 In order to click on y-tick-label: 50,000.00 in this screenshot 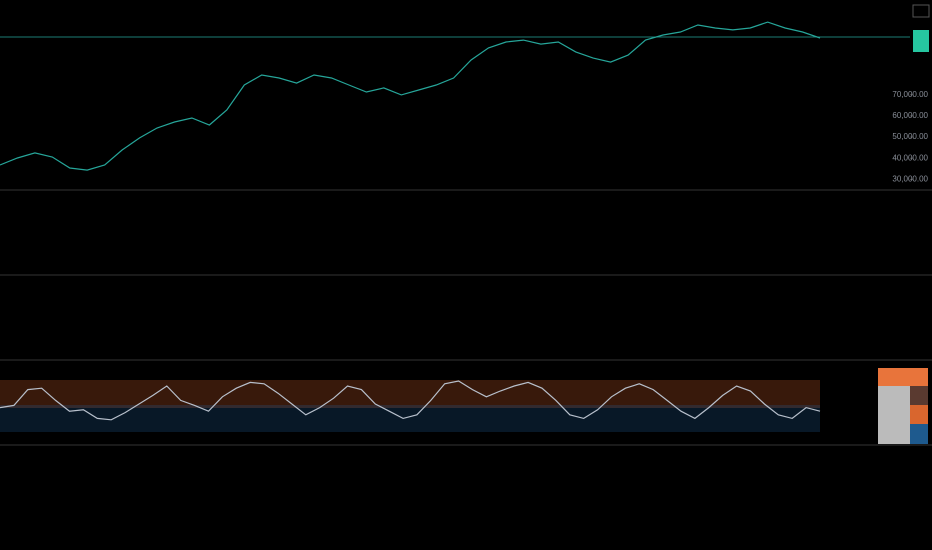, I will do `click(910, 136)`.